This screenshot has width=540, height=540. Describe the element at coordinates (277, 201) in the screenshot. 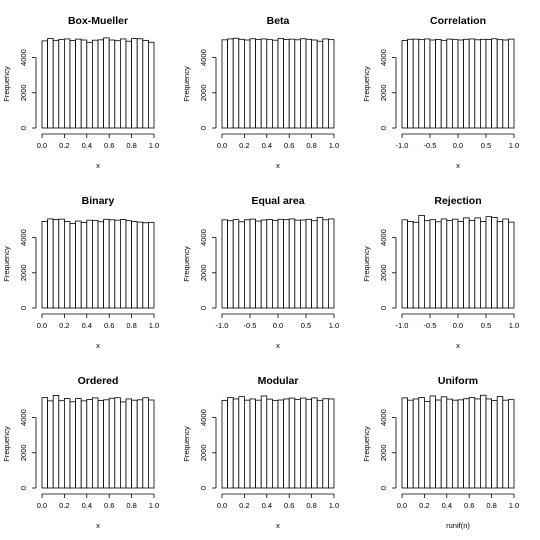

I see `plot-title: Equal area` at that location.